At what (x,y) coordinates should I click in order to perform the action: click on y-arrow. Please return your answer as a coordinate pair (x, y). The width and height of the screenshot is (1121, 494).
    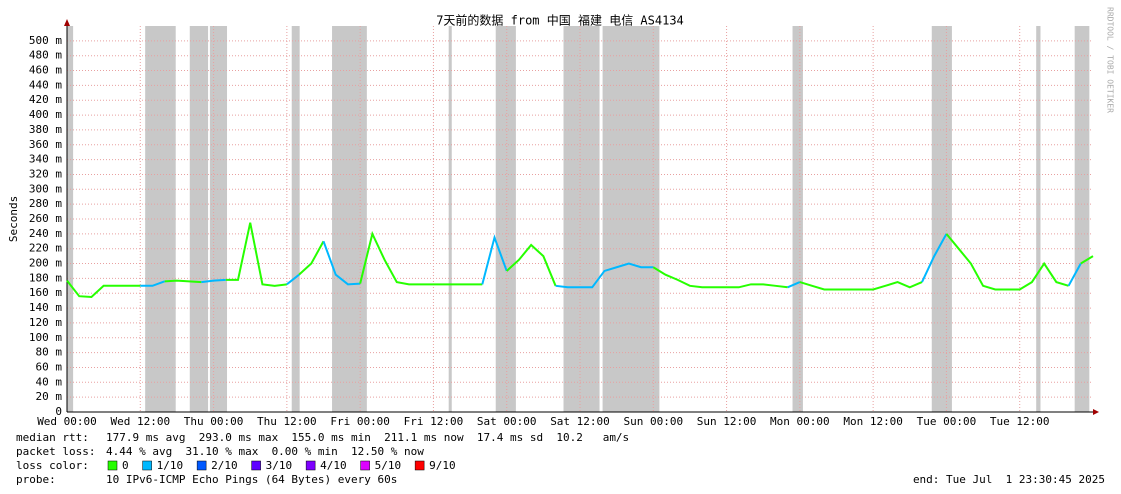
    Looking at the image, I should click on (67, 22).